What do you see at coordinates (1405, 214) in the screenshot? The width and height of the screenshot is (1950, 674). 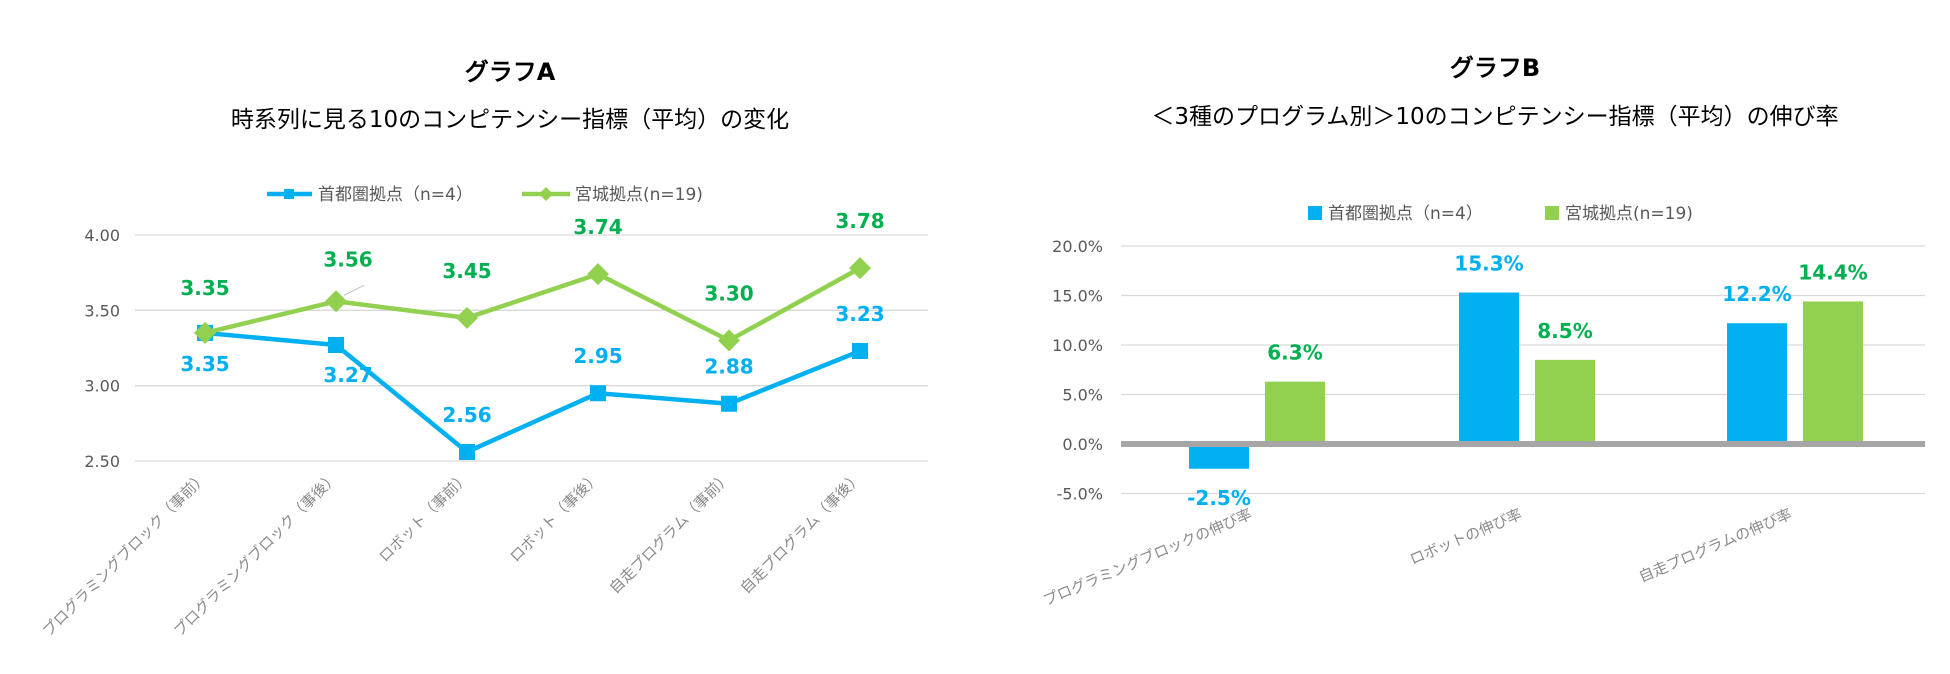 I see `chart-b-legend-label: 首都圏拠点（n=4）` at bounding box center [1405, 214].